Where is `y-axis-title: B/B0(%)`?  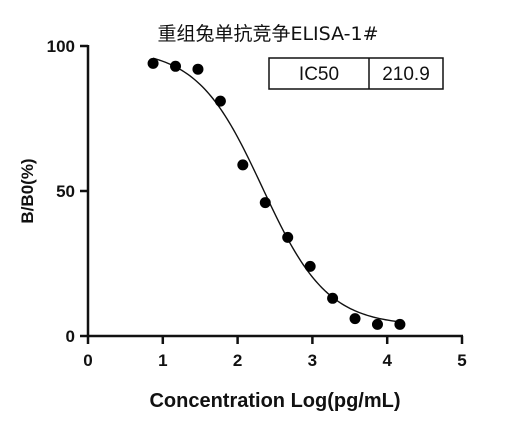
y-axis-title: B/B0(%) is located at coordinates (27, 190).